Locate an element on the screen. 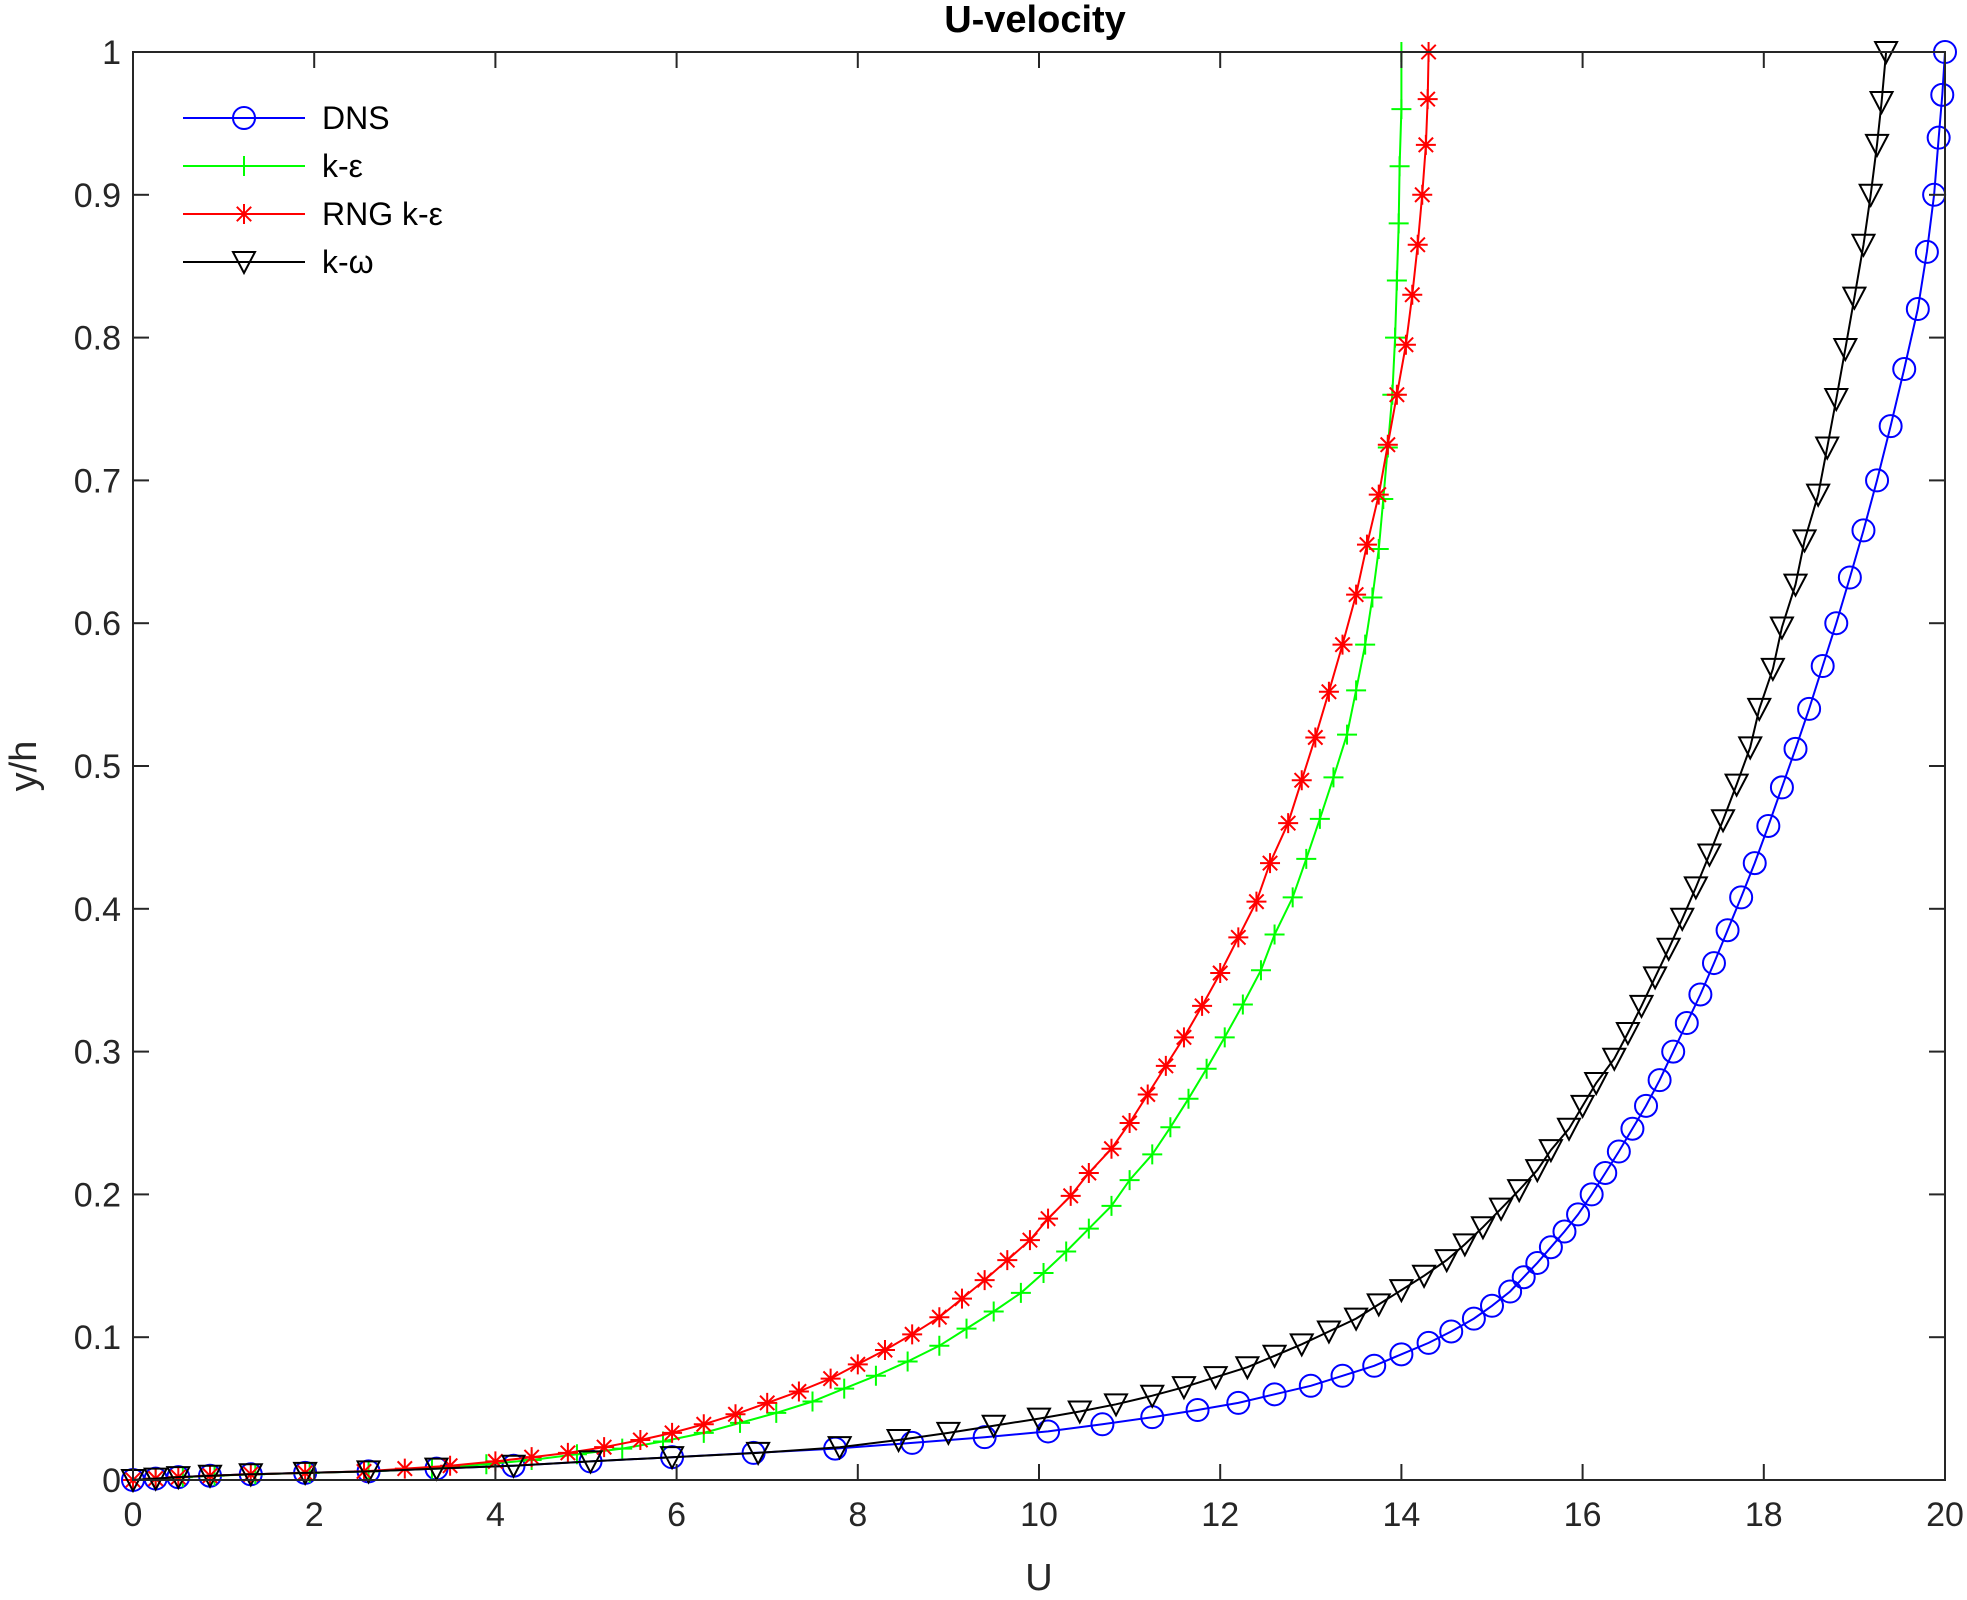 The height and width of the screenshot is (1600, 1967). x-tick-label: 2 is located at coordinates (314, 1515).